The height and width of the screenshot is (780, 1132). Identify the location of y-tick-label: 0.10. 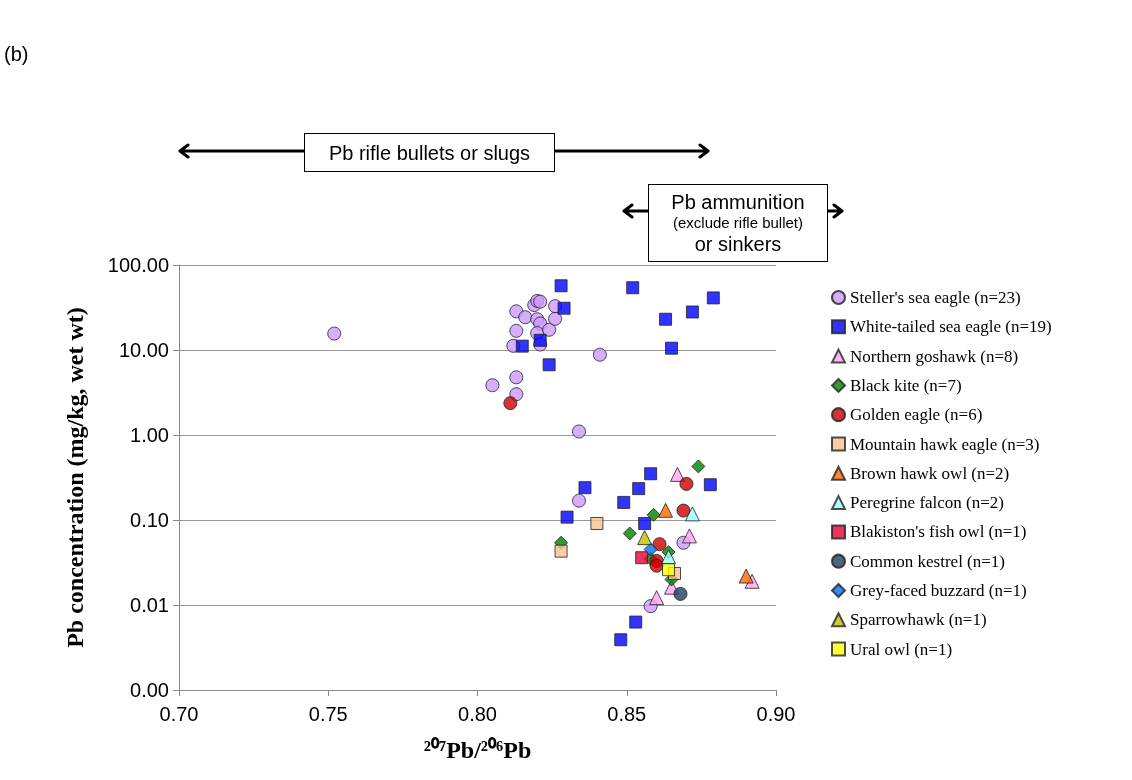
(149, 520).